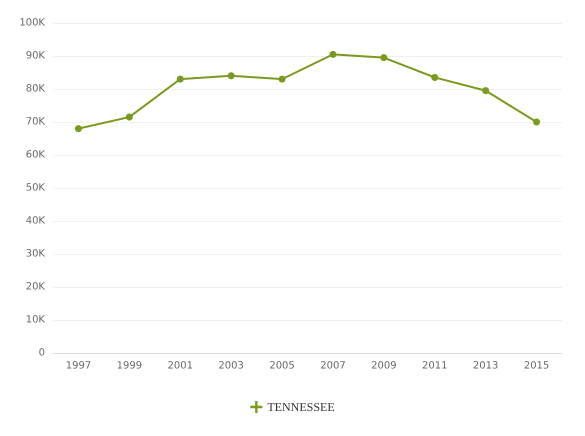 The height and width of the screenshot is (436, 585). Describe the element at coordinates (36, 287) in the screenshot. I see `y-tick-label: 20K` at that location.